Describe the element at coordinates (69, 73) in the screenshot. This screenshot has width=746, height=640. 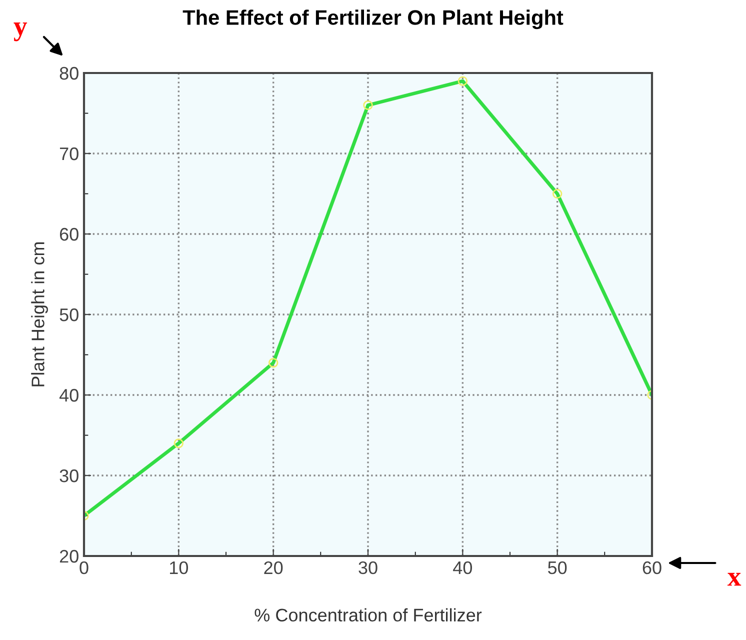
I see `y-tick-label: 80` at that location.